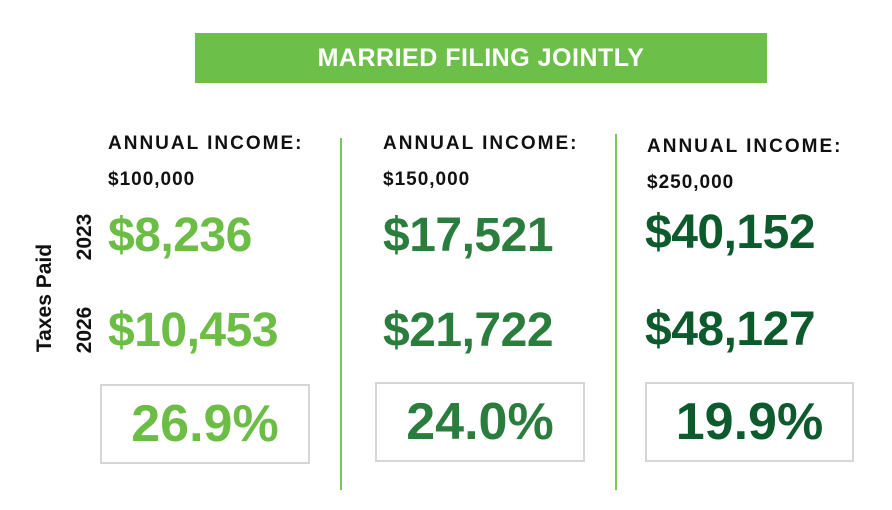 The width and height of the screenshot is (892, 510). I want to click on tax-2023-value: $40,152, so click(730, 232).